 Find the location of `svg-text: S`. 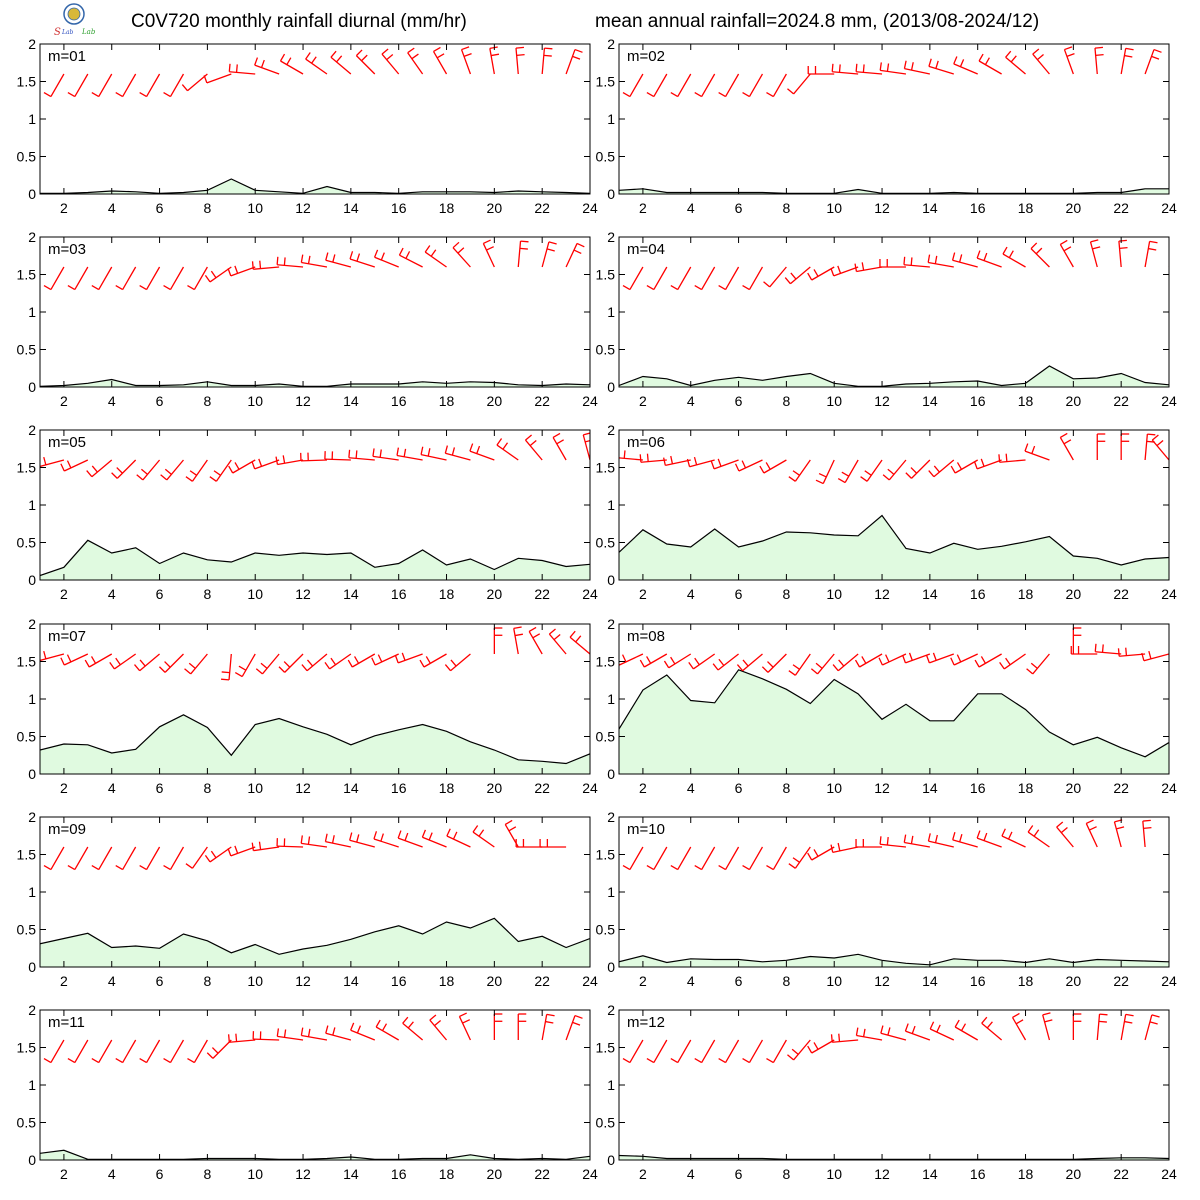

svg-text: S is located at coordinates (57, 32).